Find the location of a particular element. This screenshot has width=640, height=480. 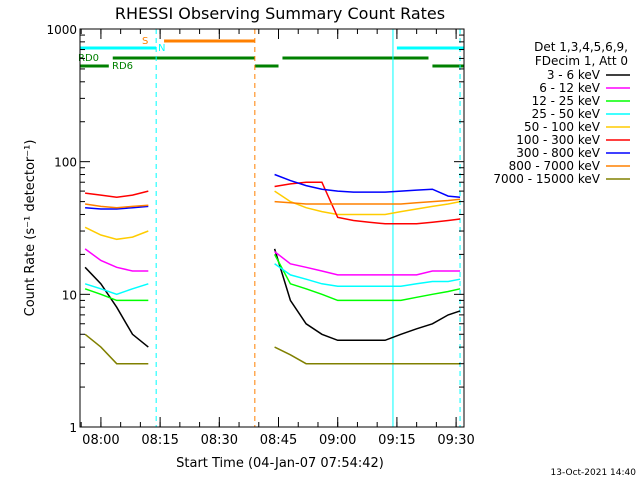

legend-label: 300 - 800 keV is located at coordinates (558, 153).